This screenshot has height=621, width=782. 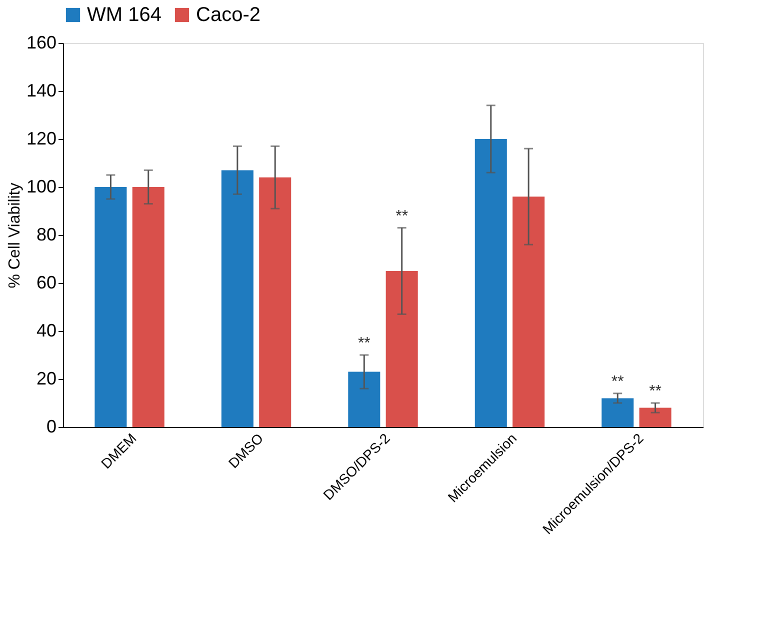 What do you see at coordinates (46, 234) in the screenshot?
I see `y-tick-label: 80` at bounding box center [46, 234].